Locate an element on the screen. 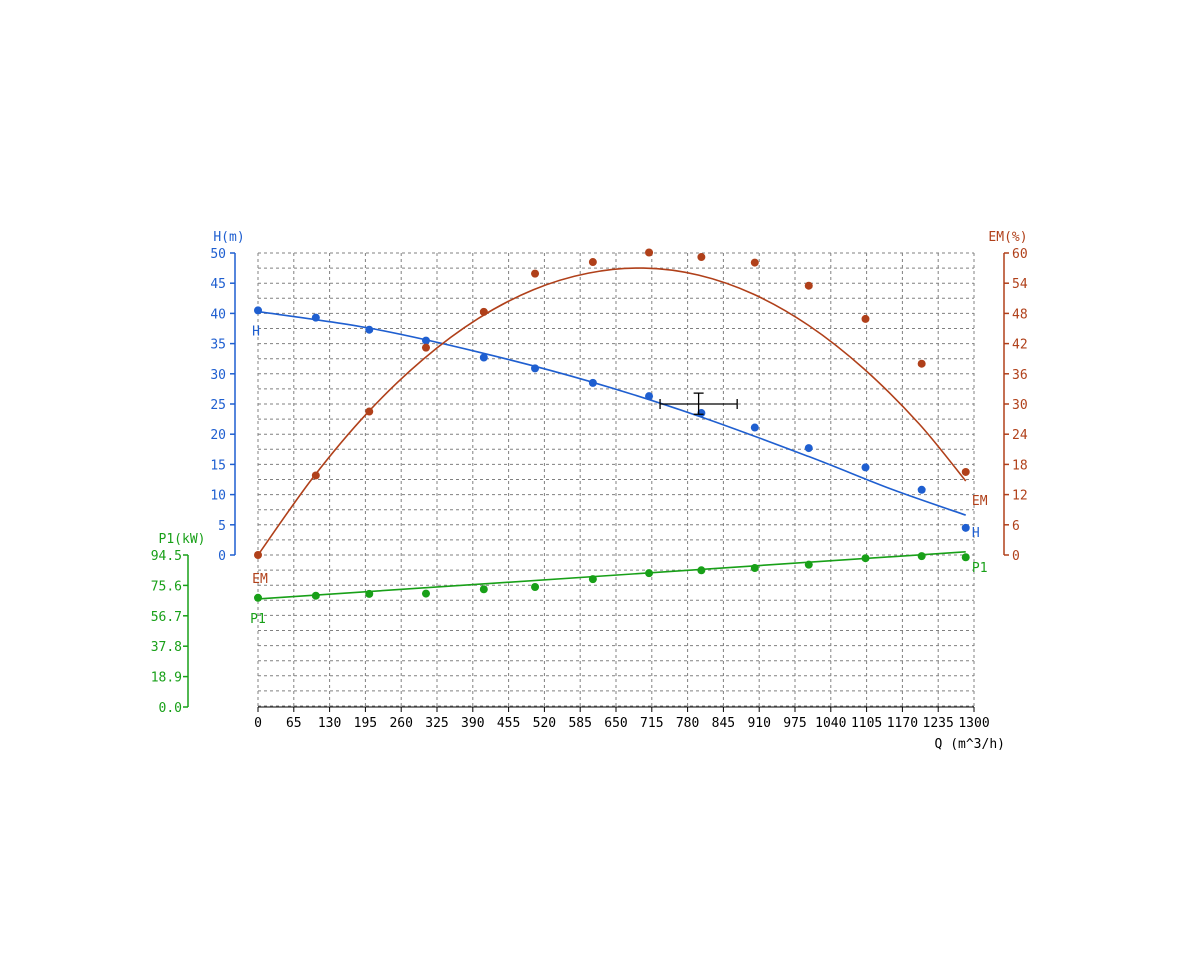 Image resolution: width=1200 pixels, height=954 pixels. series-h: HH is located at coordinates (616, 423).